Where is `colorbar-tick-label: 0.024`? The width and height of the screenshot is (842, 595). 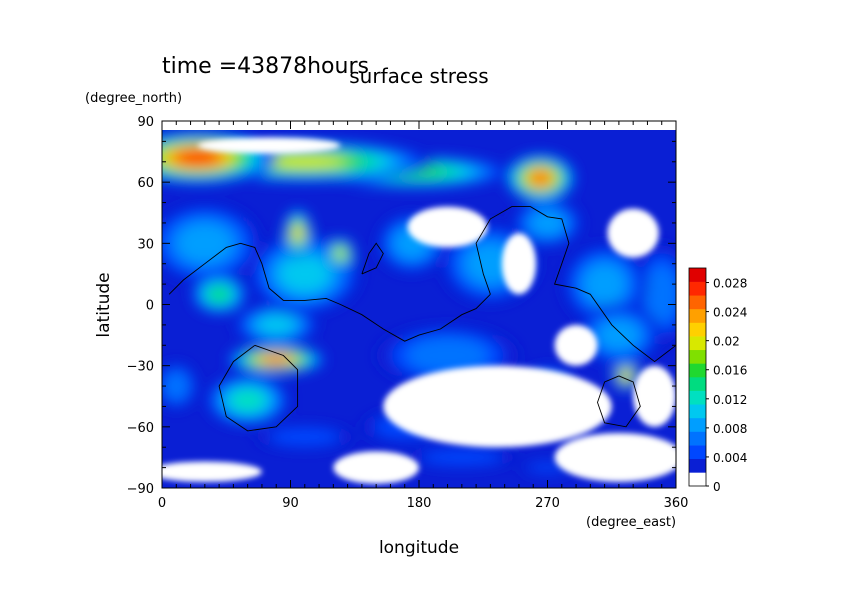
colorbar-tick-label: 0.024 is located at coordinates (730, 313).